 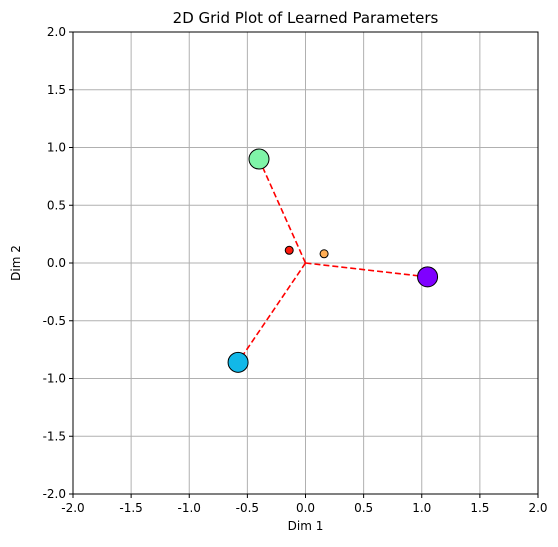 I want to click on x-tick-label: 2.0, so click(x=537, y=508).